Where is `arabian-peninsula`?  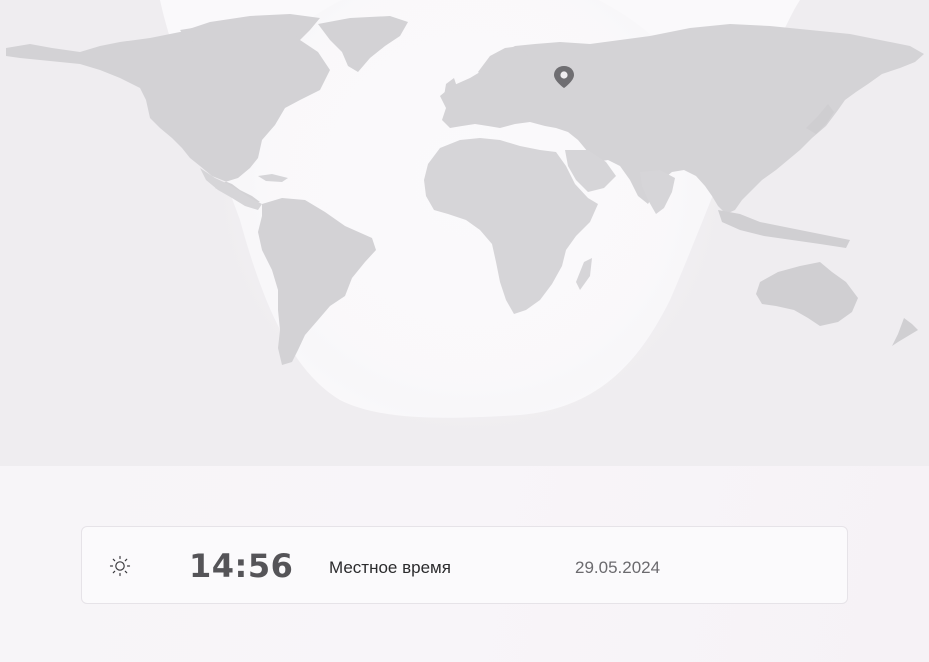
arabian-peninsula is located at coordinates (590, 171).